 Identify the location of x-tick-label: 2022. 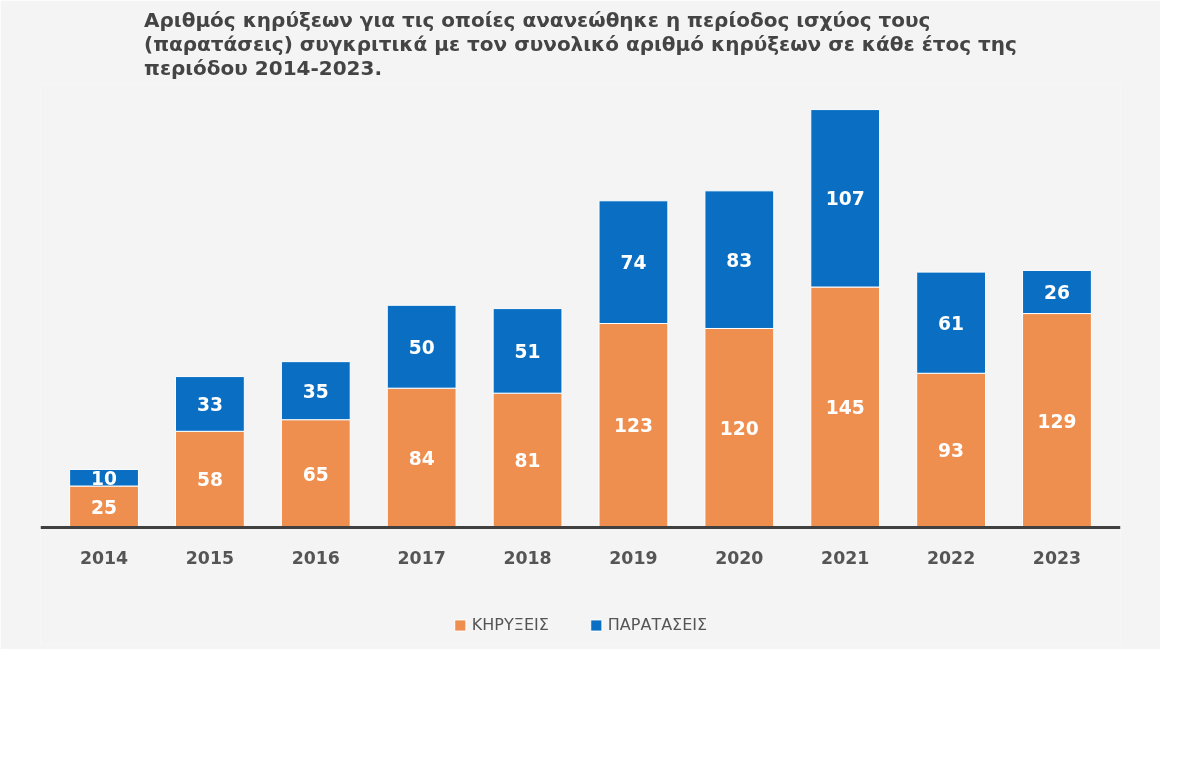
(951, 558).